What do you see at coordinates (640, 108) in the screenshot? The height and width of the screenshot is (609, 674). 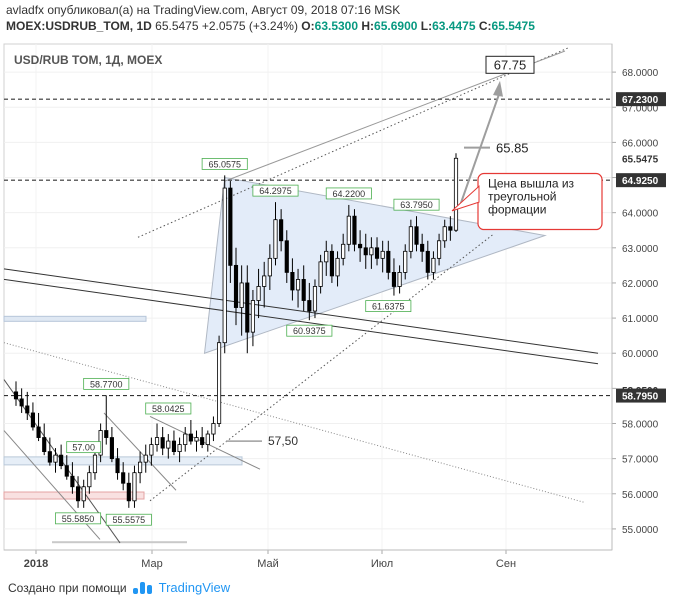 I see `y-tick-label: 67.0000` at bounding box center [640, 108].